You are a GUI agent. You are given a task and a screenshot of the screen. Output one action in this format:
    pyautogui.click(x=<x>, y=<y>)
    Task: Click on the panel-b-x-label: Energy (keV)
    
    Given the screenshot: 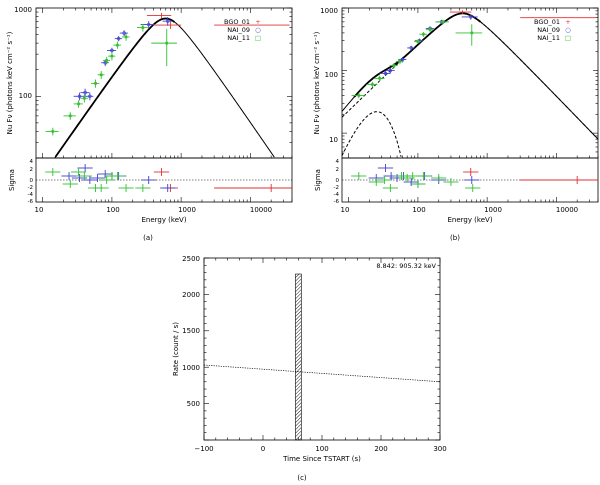 What is the action you would take?
    pyautogui.click(x=469, y=220)
    